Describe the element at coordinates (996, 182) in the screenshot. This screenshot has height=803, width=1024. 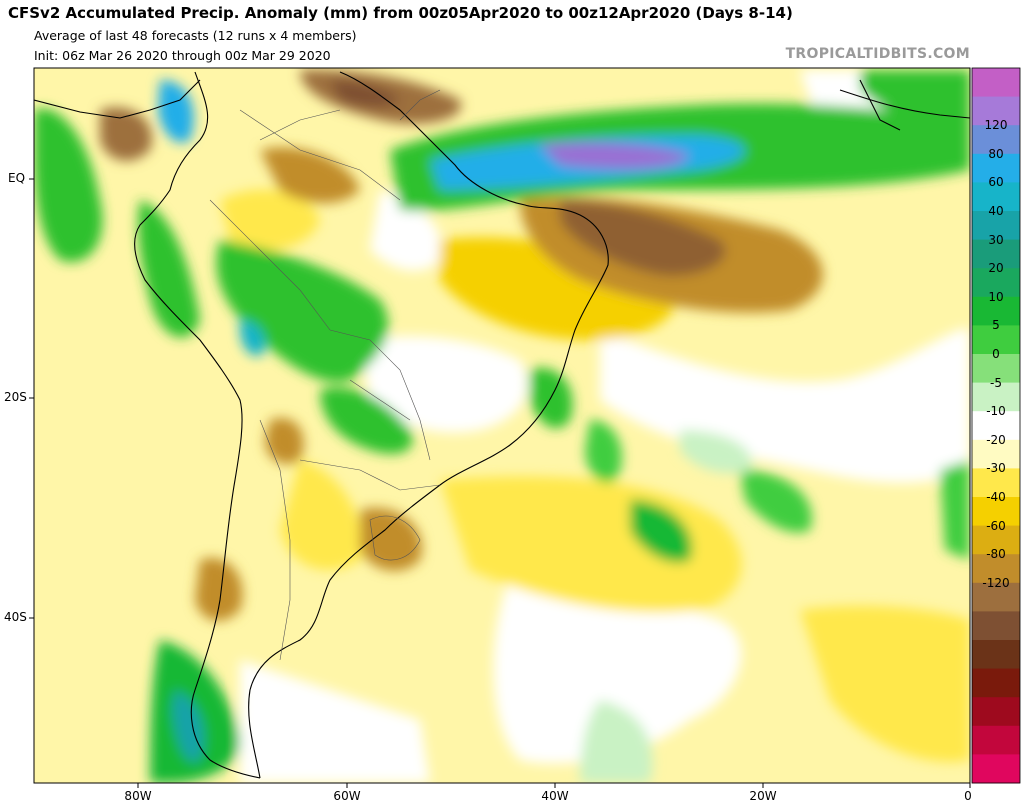
I see `colorbar-label: 60` at that location.